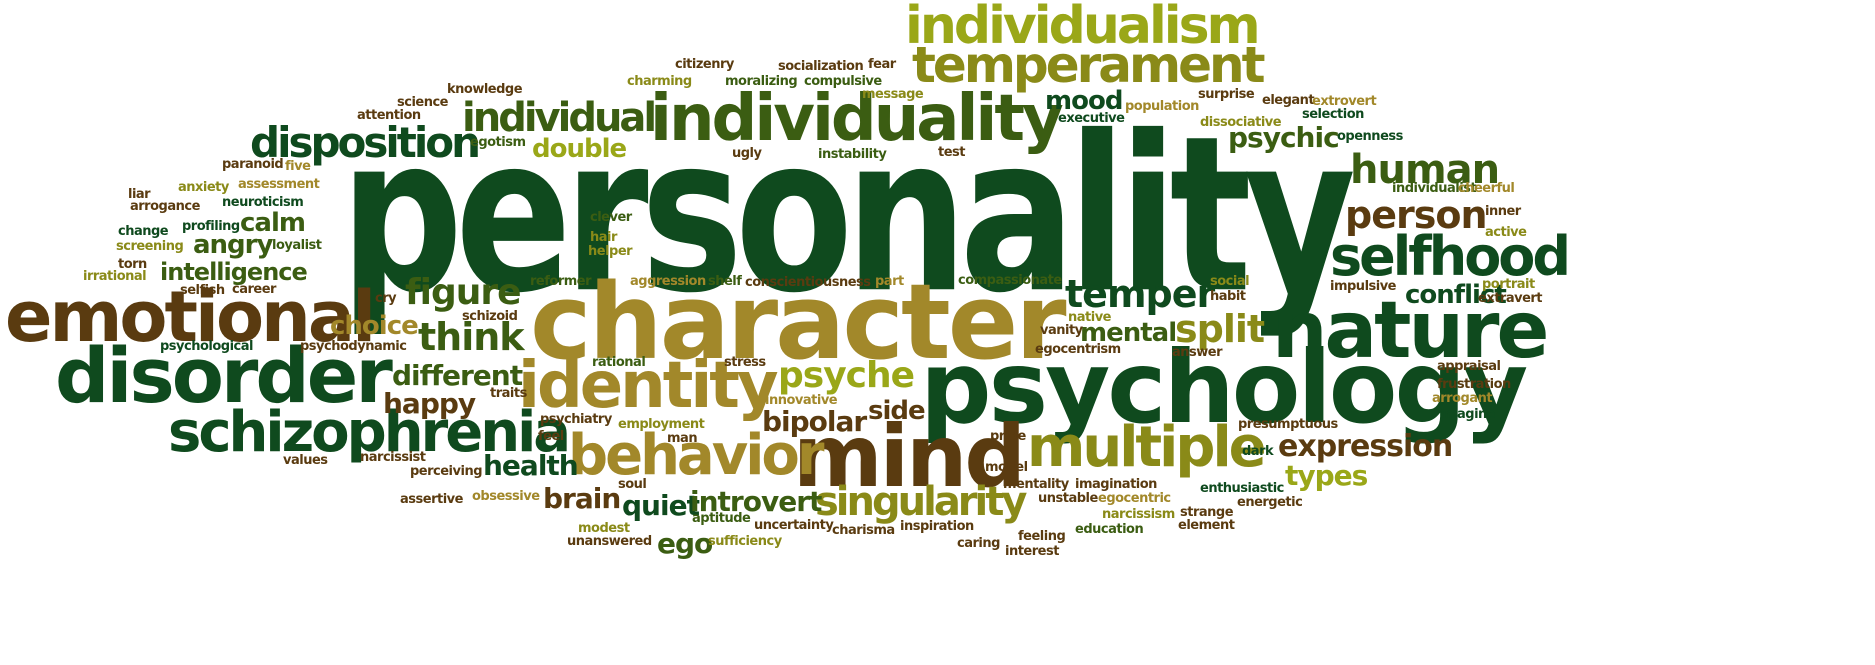 This screenshot has width=1875, height=665. What do you see at coordinates (648, 386) in the screenshot?
I see `word-identity: identity` at bounding box center [648, 386].